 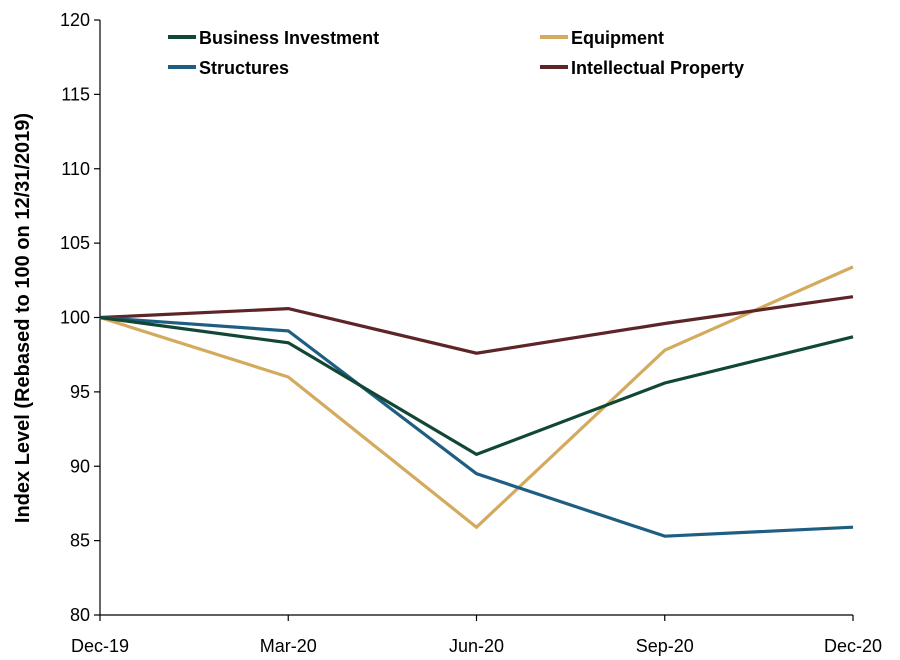 I want to click on y-tick-label: 100, so click(x=75, y=318).